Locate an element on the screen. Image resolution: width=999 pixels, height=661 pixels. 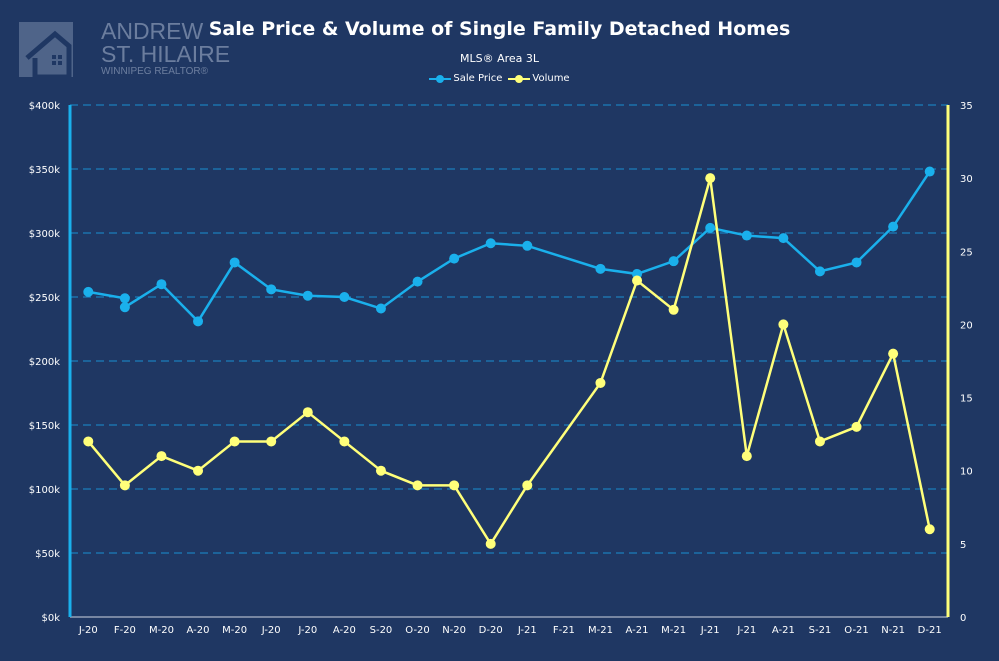
y-left-tick-label: $50k is located at coordinates (47, 554).